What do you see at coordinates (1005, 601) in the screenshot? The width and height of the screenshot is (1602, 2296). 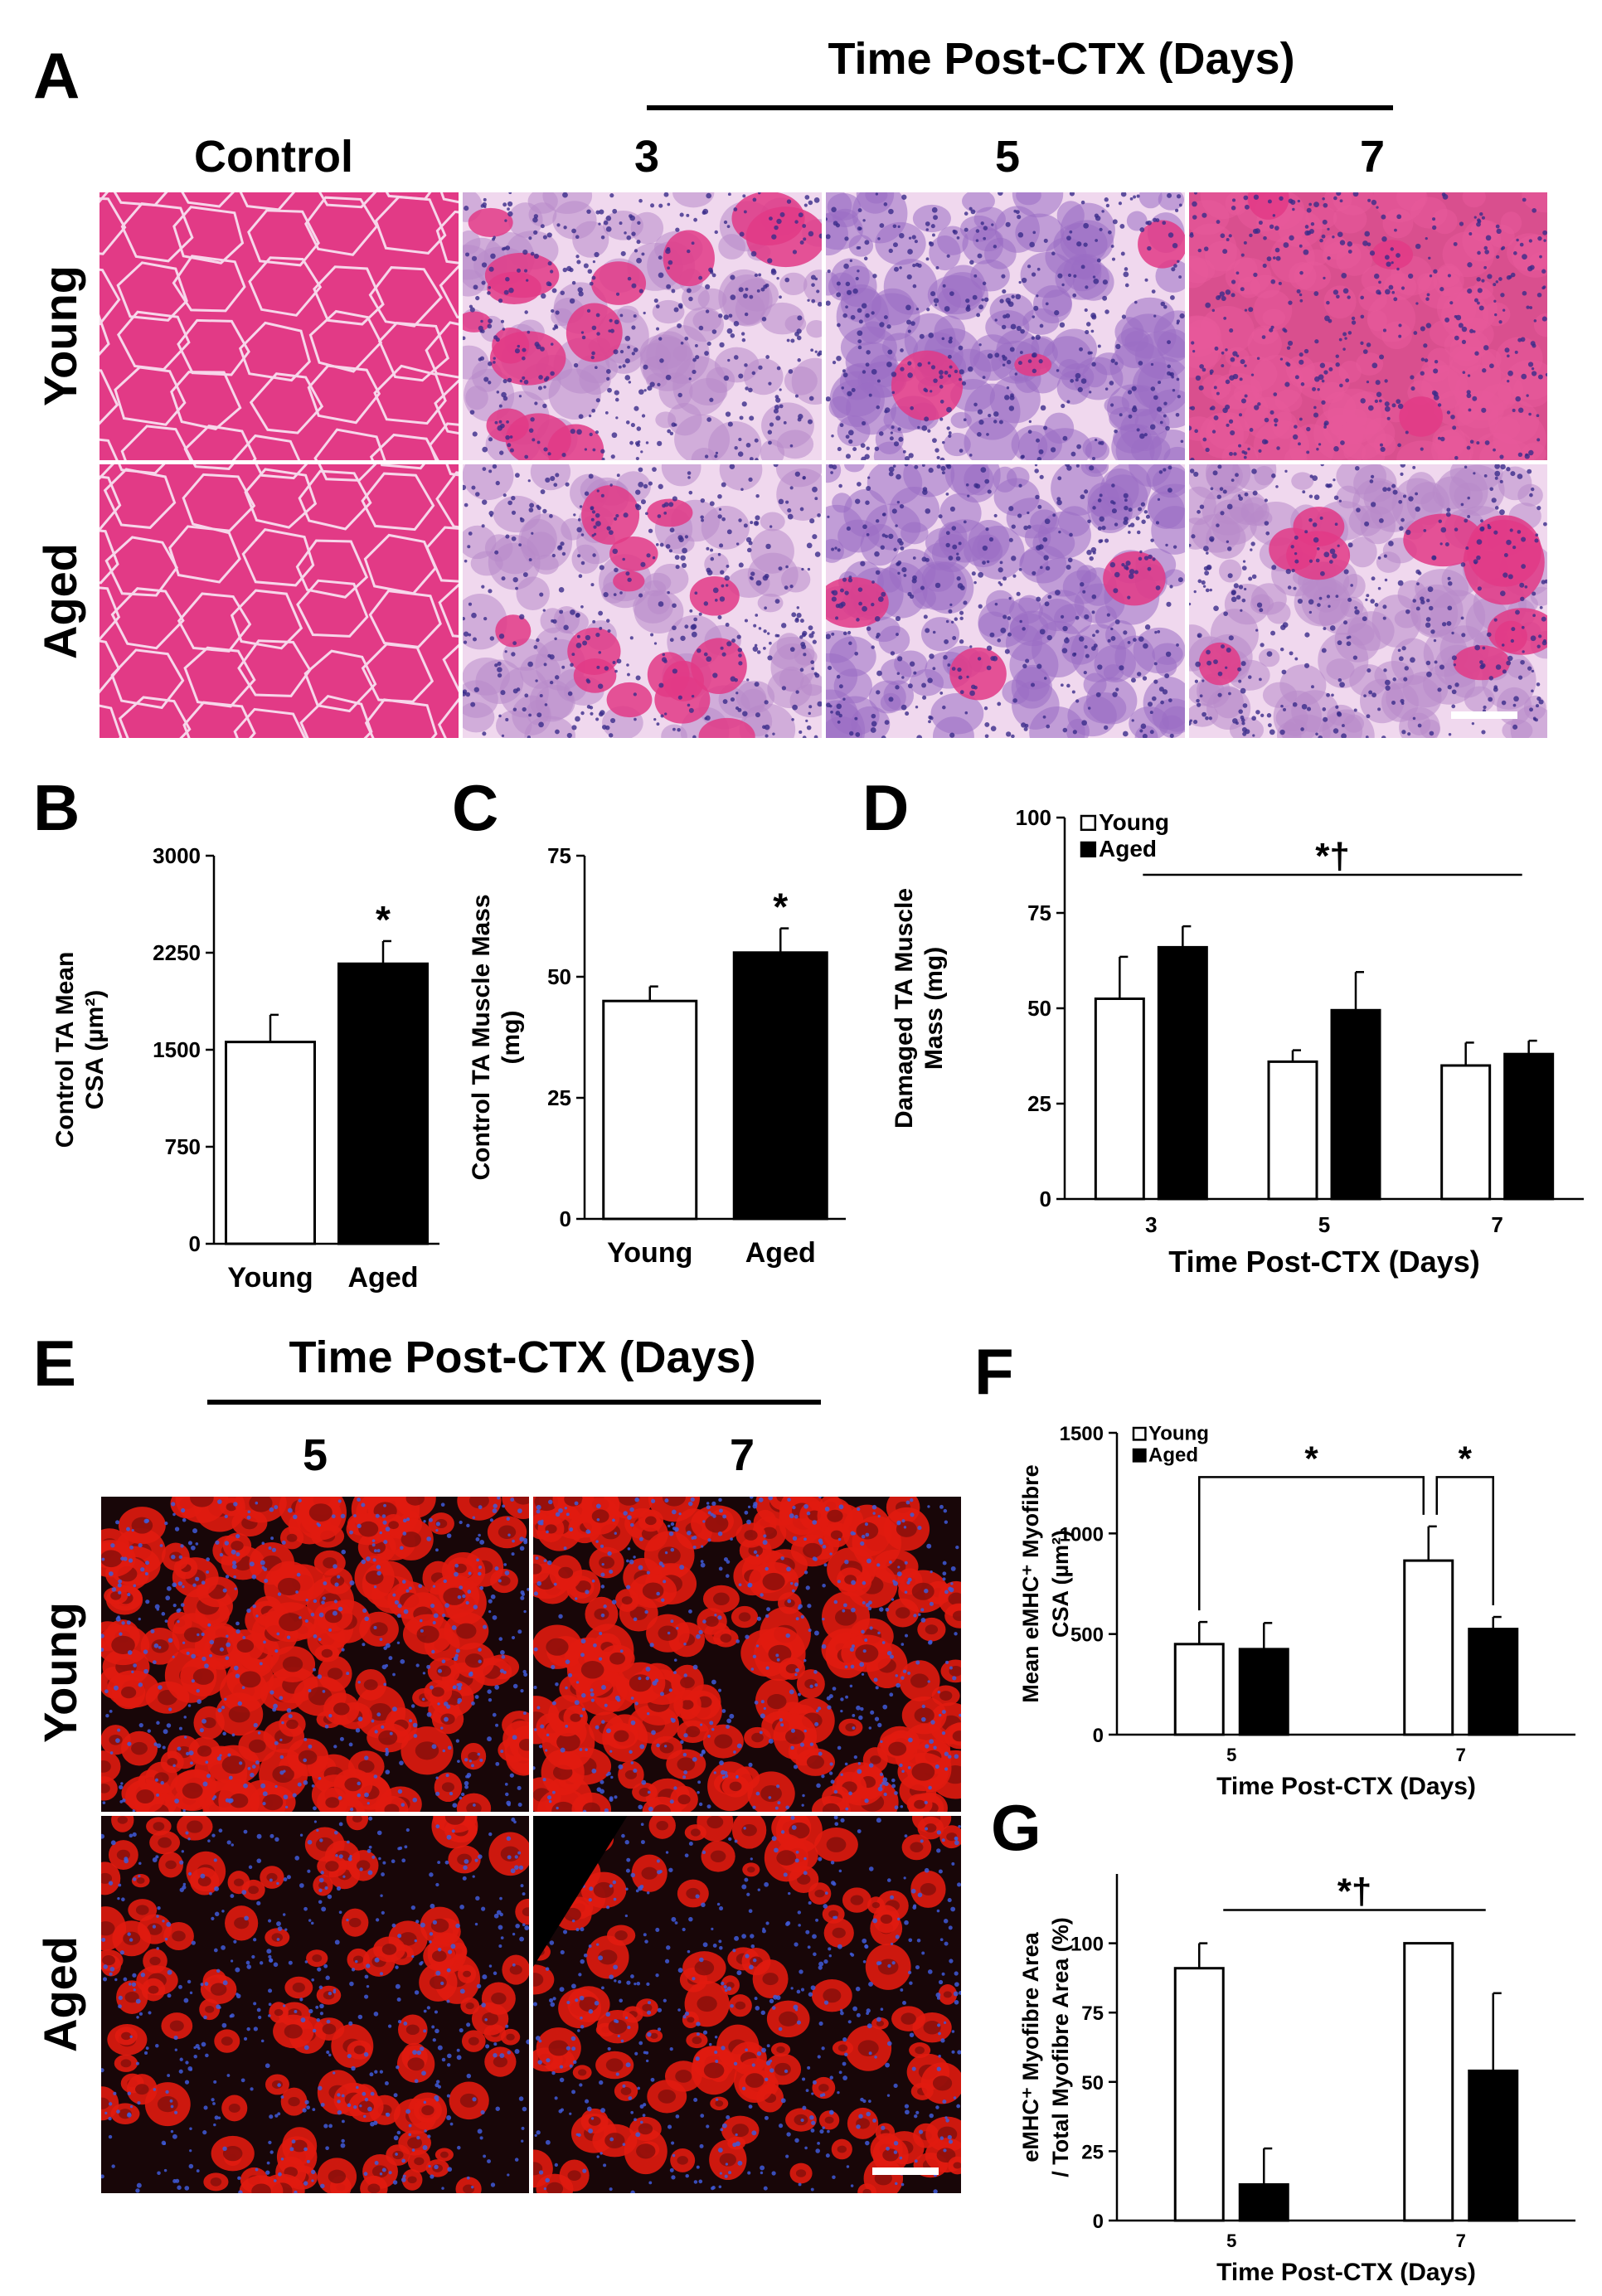 I see `histology-tile-aged-day5` at bounding box center [1005, 601].